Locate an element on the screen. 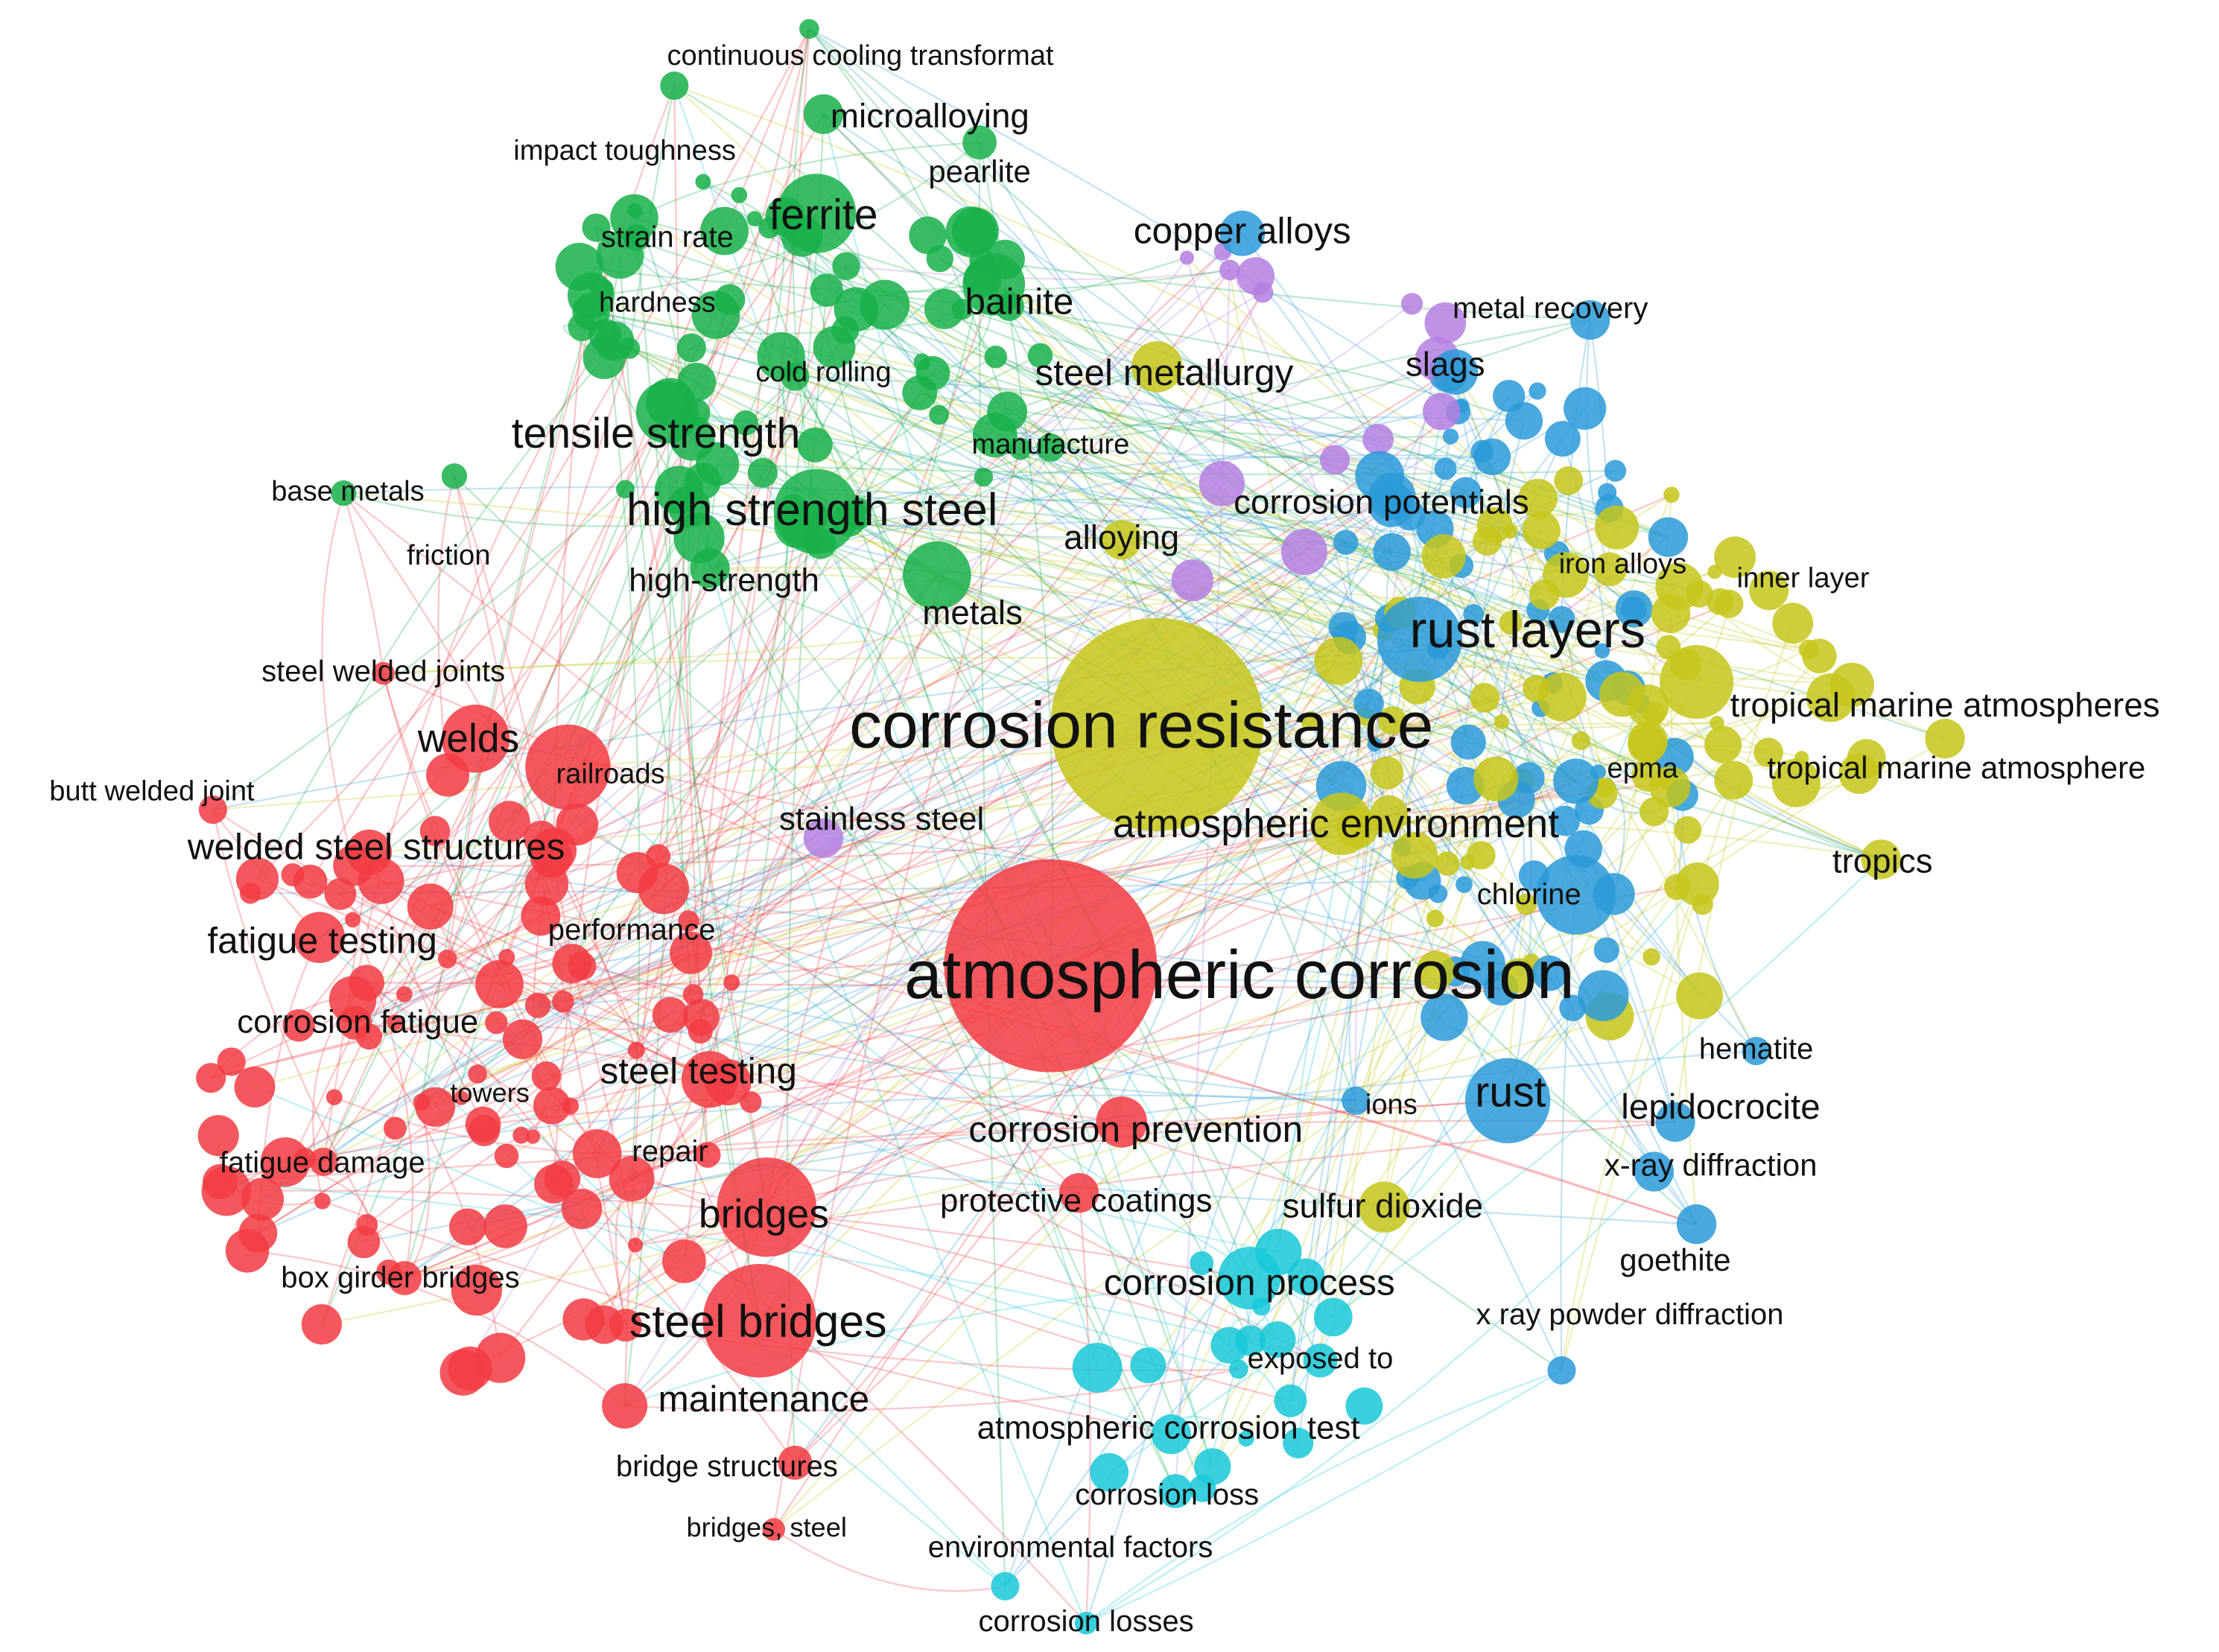  node-label: corrosion resistance is located at coordinates (1141, 725).